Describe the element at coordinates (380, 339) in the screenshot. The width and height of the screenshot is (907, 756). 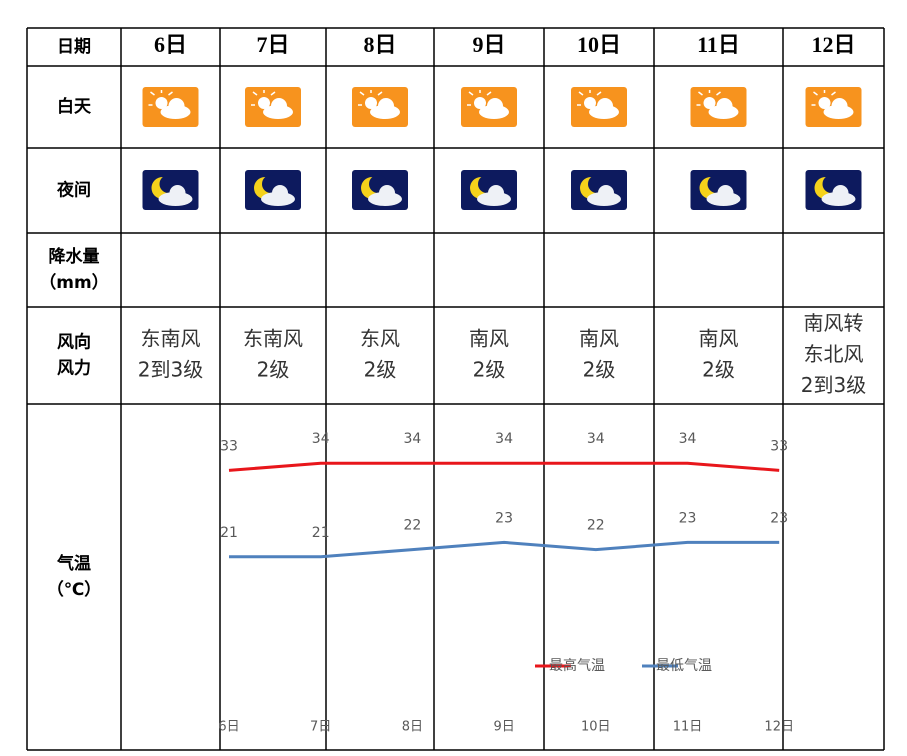
I see `wind-text: 东风` at that location.